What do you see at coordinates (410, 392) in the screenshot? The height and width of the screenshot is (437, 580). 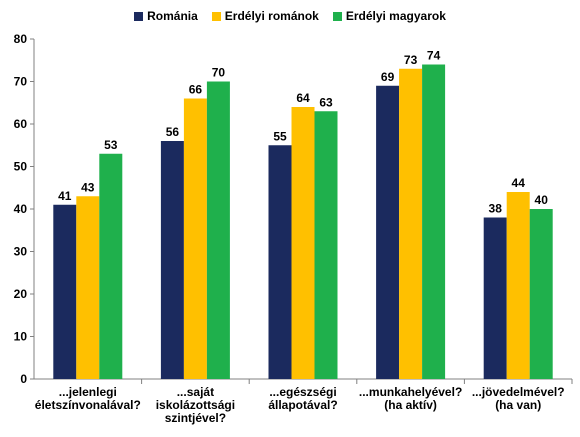 I see `x-tick-label: ...munkahelyével?` at bounding box center [410, 392].